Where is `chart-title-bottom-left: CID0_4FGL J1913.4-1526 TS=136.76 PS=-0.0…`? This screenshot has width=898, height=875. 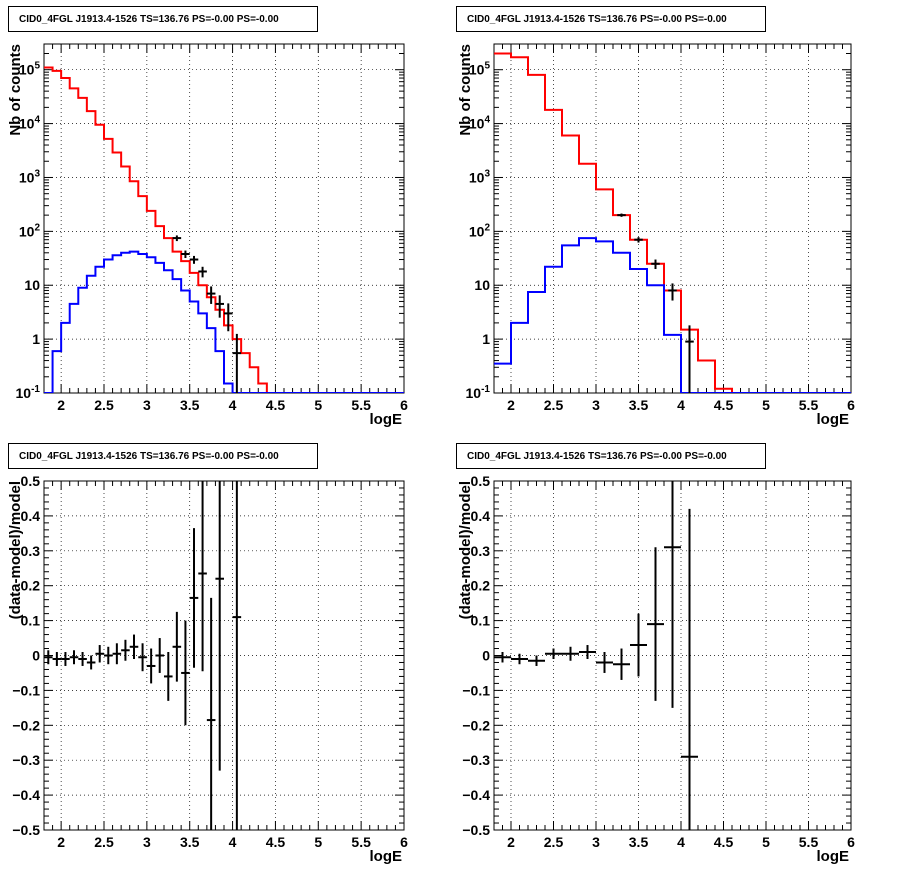 chart-title-bottom-left: CID0_4FGL J1913.4-1526 TS=136.76 PS=-0.0… is located at coordinates (163, 456).